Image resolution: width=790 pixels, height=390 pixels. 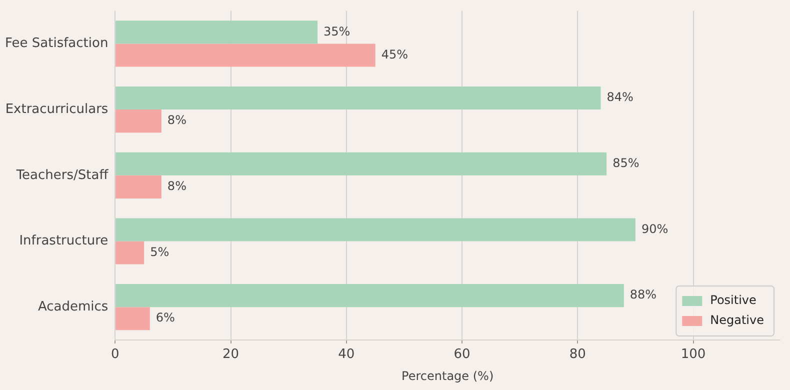 I want to click on data-label: 45%, so click(x=394, y=54).